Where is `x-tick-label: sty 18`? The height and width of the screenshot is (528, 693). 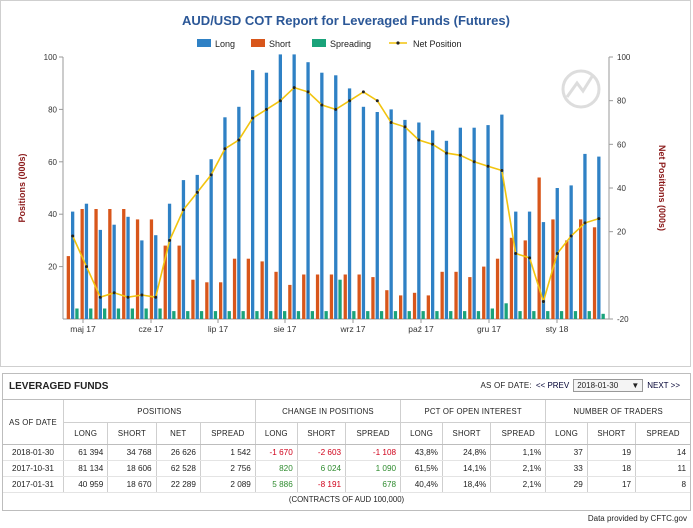 x-tick-label: sty 18 is located at coordinates (557, 329).